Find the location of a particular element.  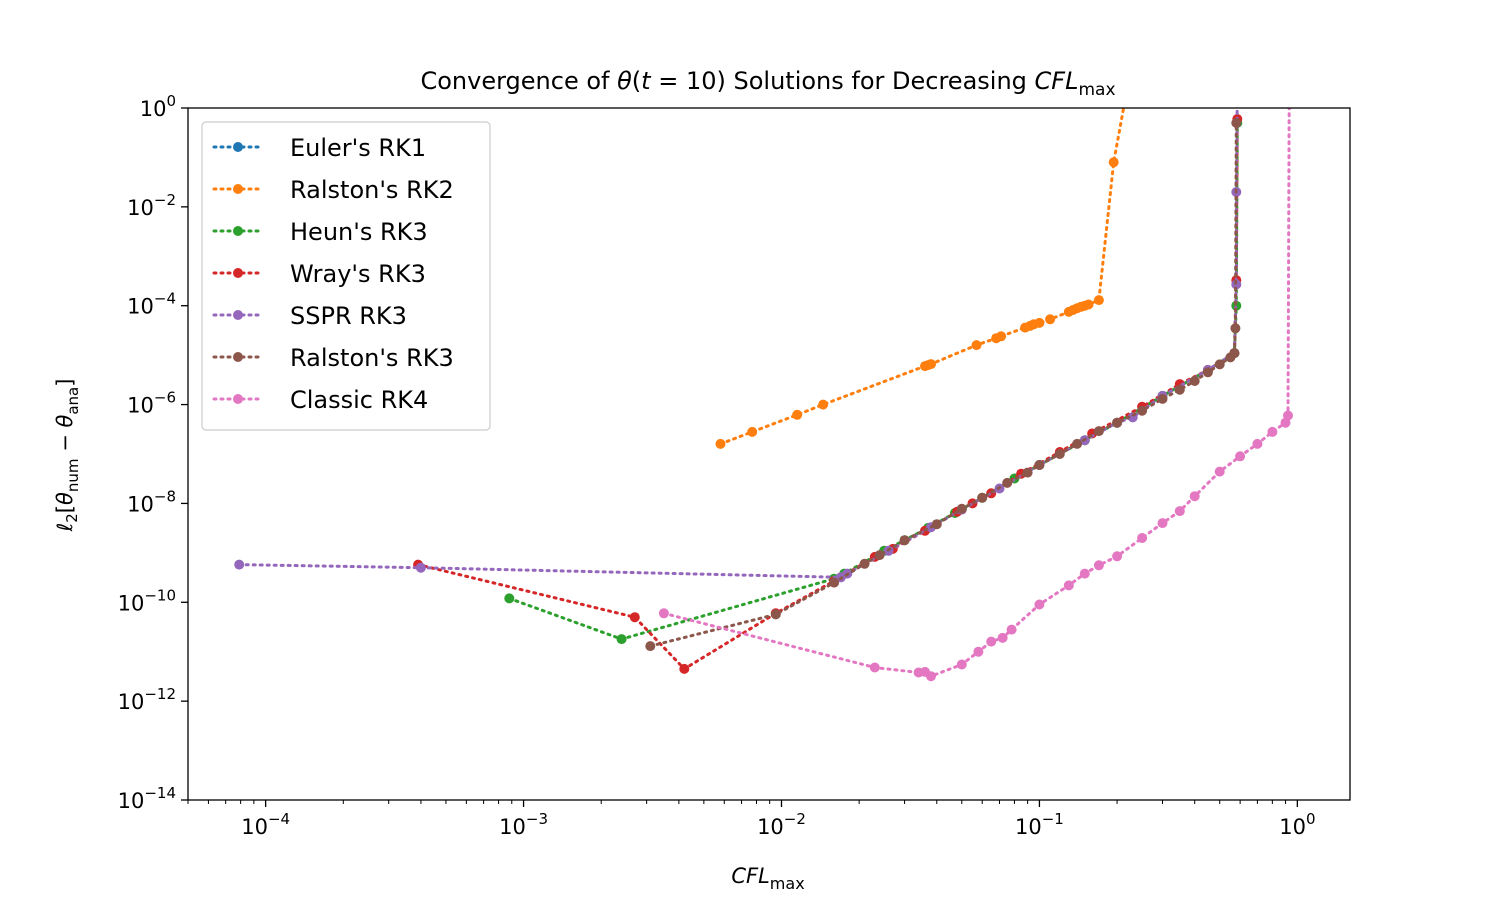

y-tick-label: 10⁻⁸ is located at coordinates (151, 501).